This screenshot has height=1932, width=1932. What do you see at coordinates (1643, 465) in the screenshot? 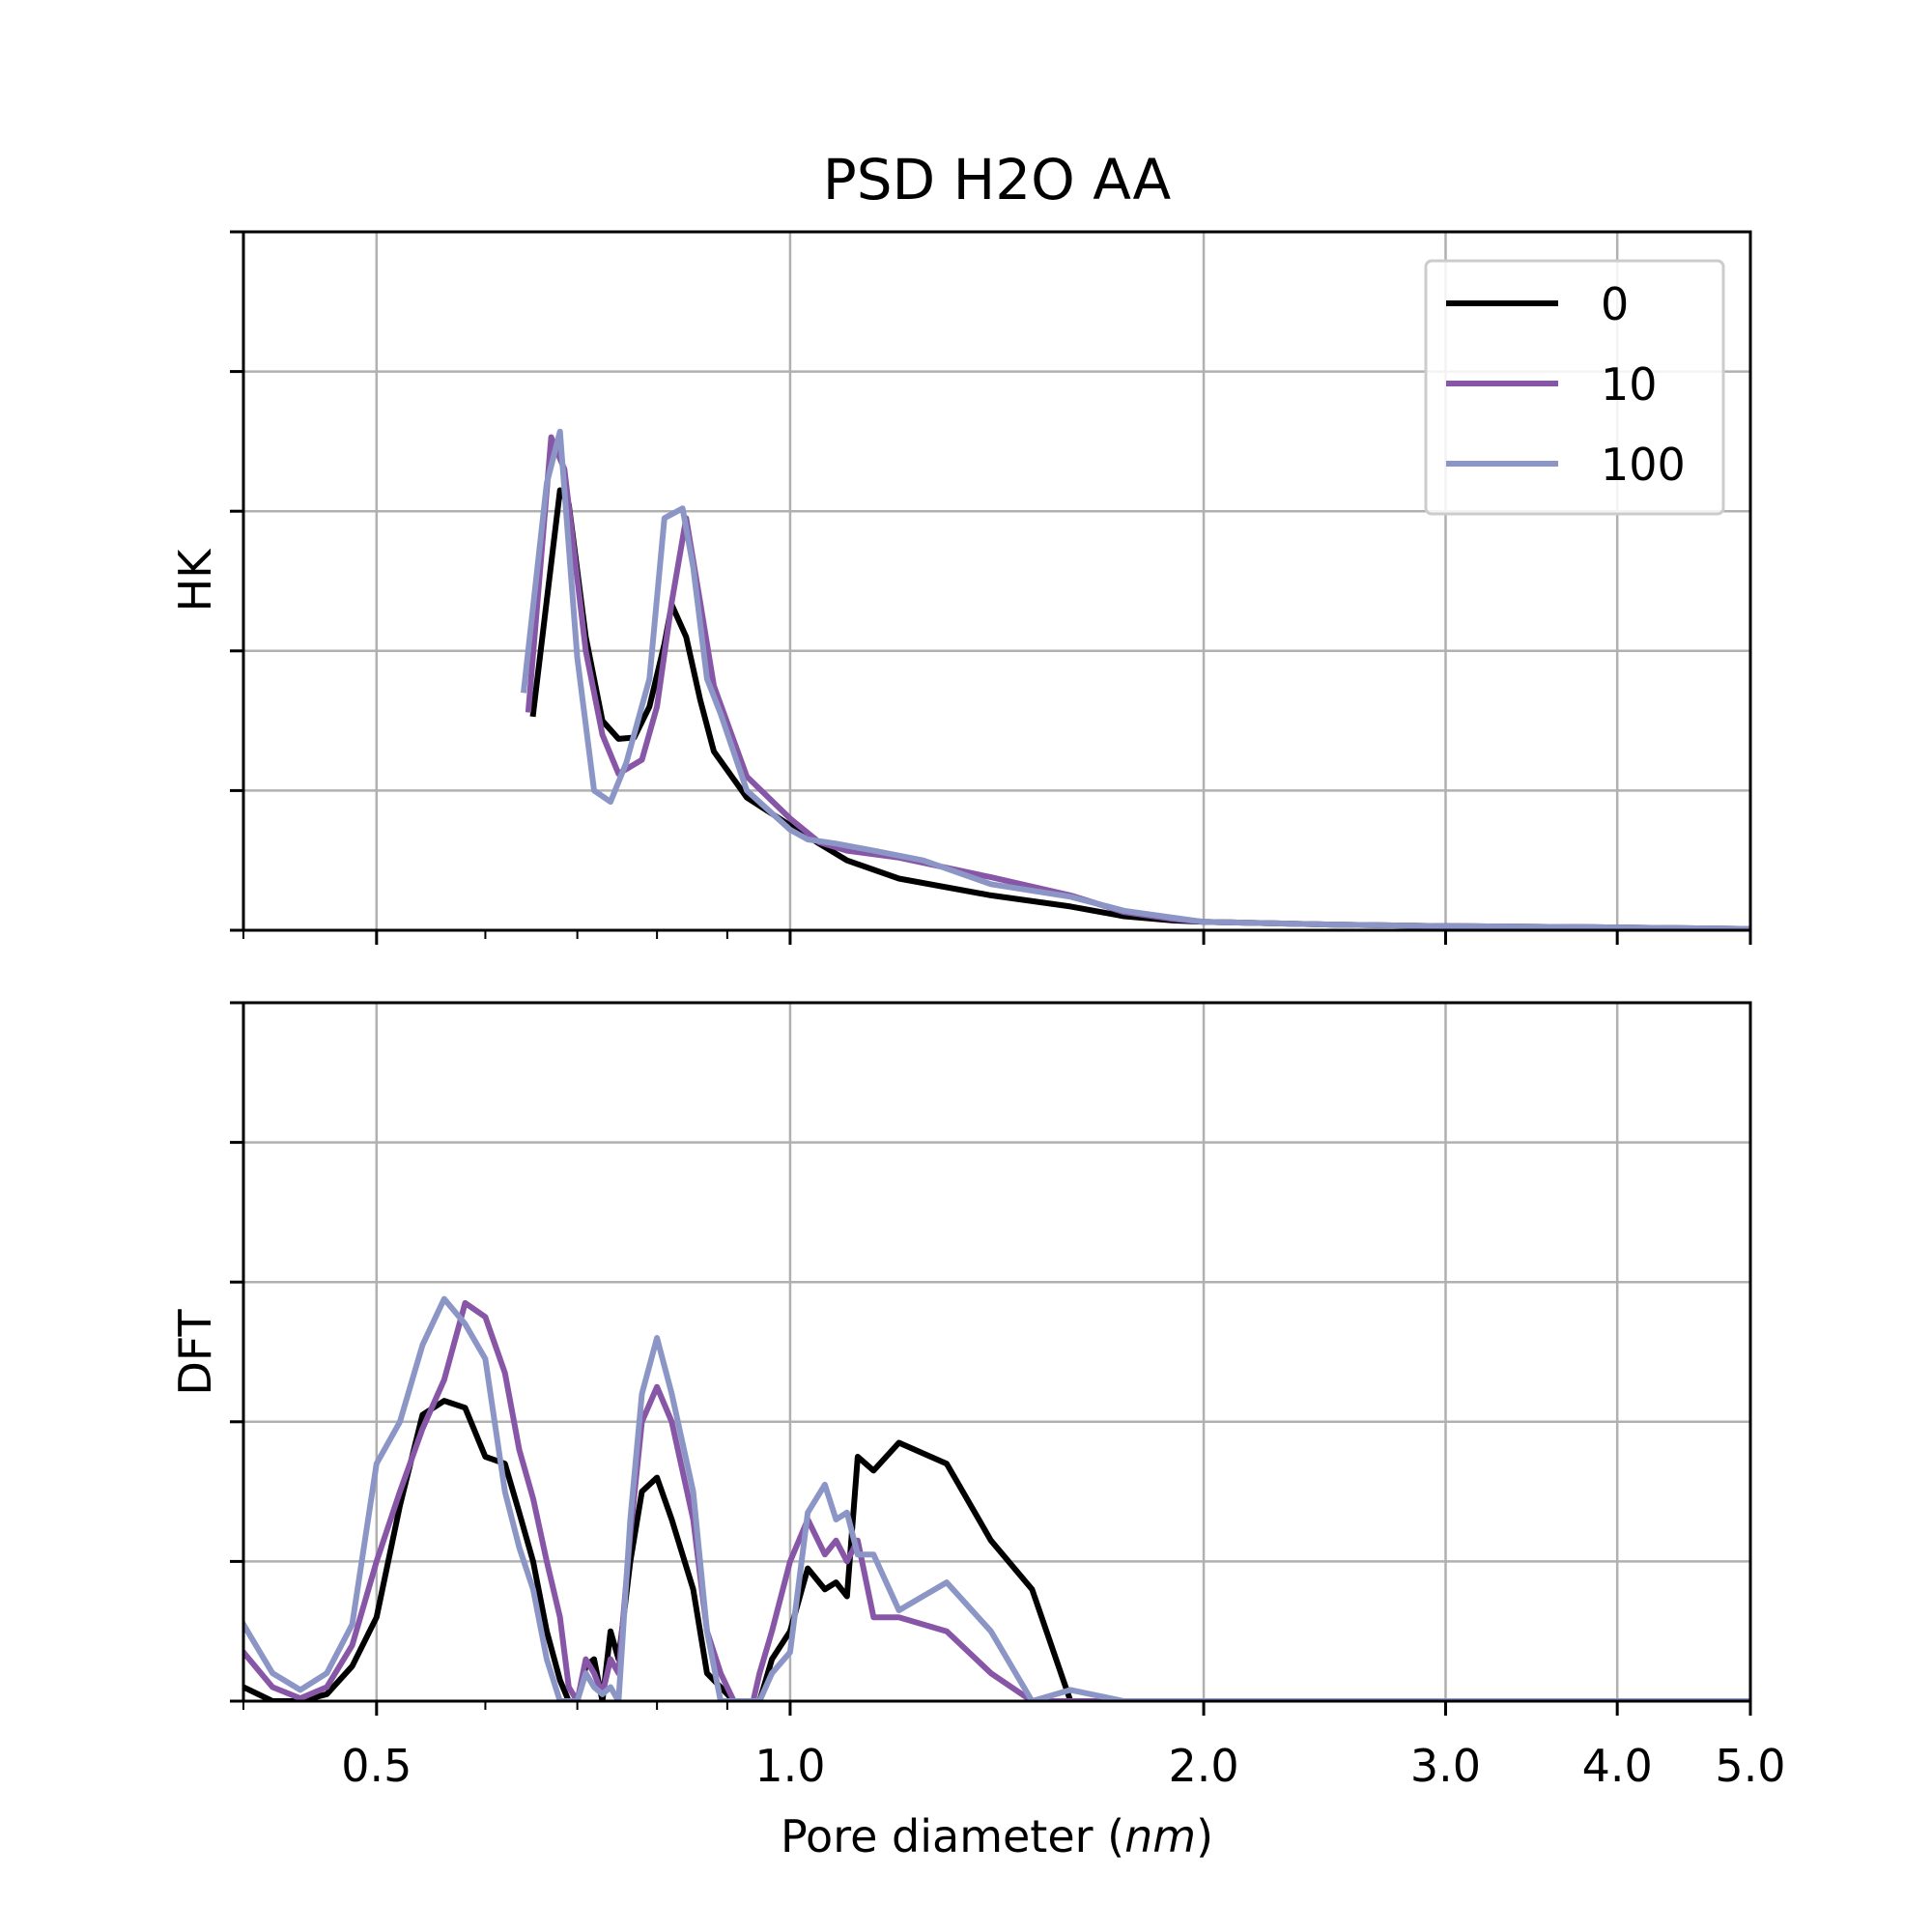
I see `legend-label-100: 100` at bounding box center [1643, 465].